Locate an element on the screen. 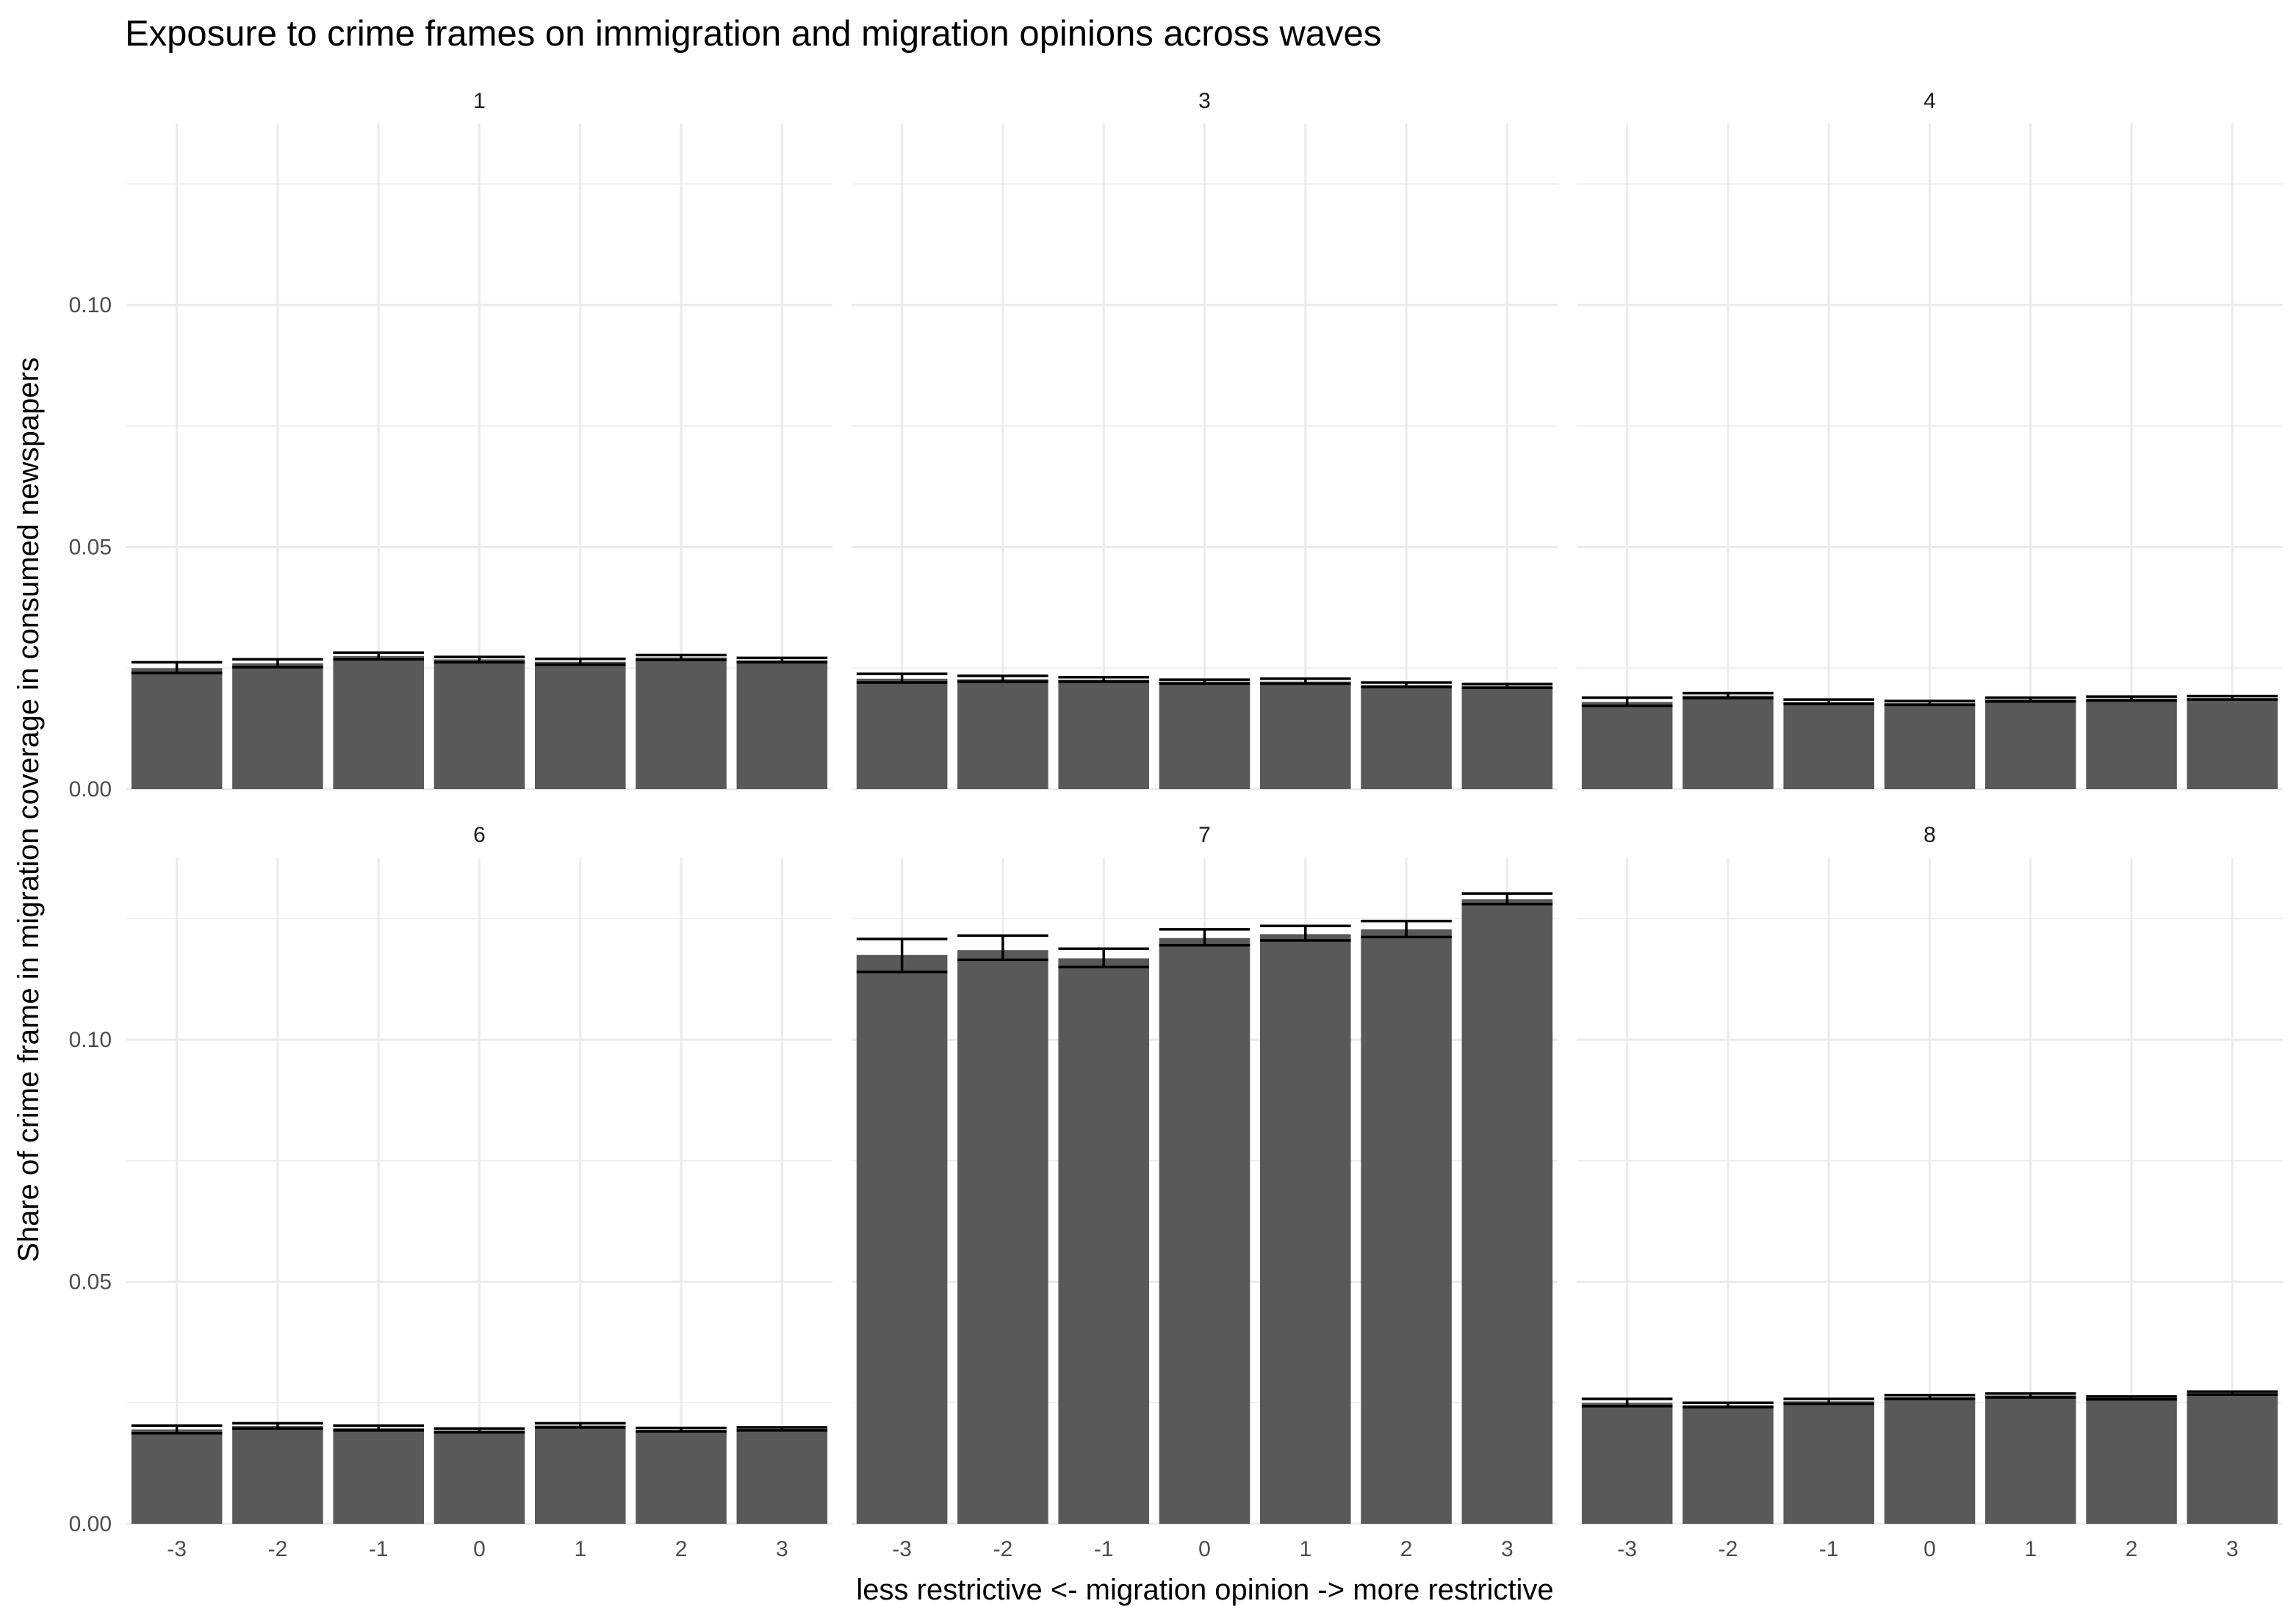  facet-panel-3: 3 is located at coordinates (1205, 440).